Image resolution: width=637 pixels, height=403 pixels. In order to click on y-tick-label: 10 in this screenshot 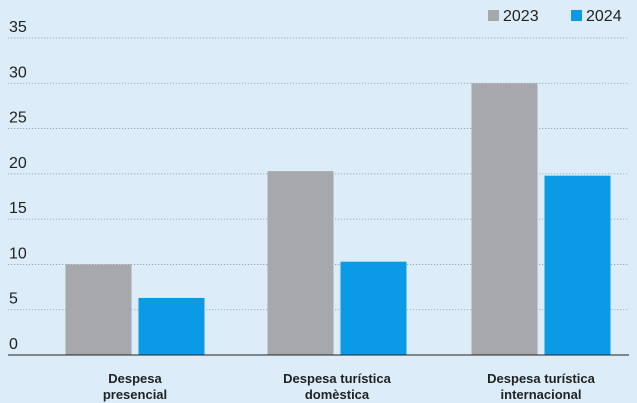, I will do `click(18, 253)`.